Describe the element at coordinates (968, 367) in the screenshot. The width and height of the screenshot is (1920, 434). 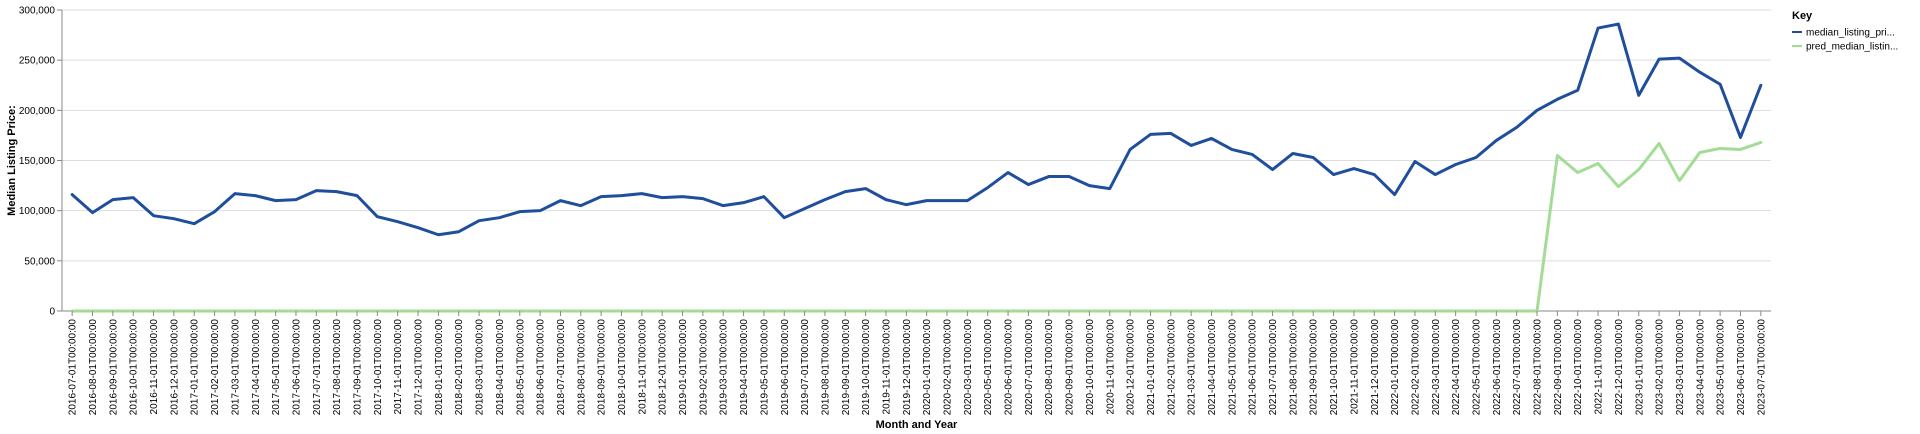
I see `x-tick-label: 2020-03-01T00:00:00` at that location.